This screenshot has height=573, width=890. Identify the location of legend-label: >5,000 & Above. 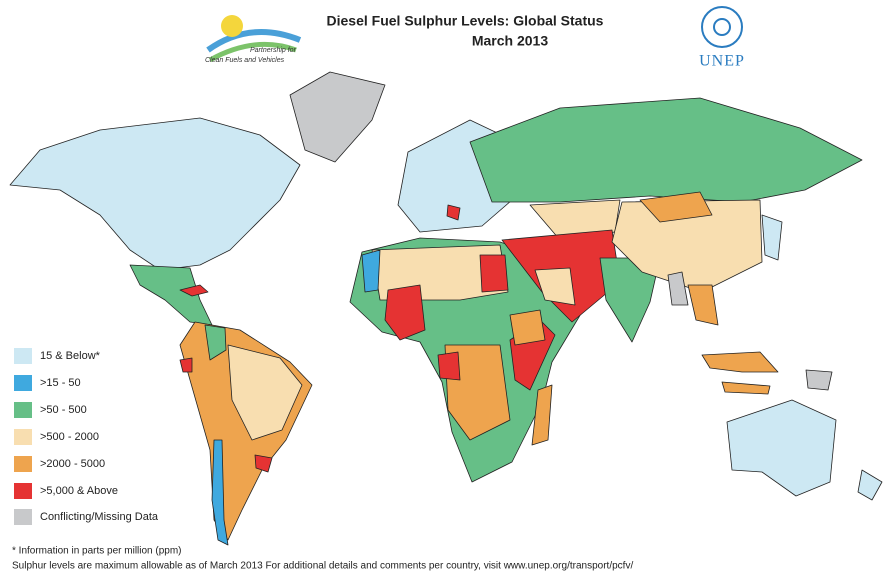
(79, 491).